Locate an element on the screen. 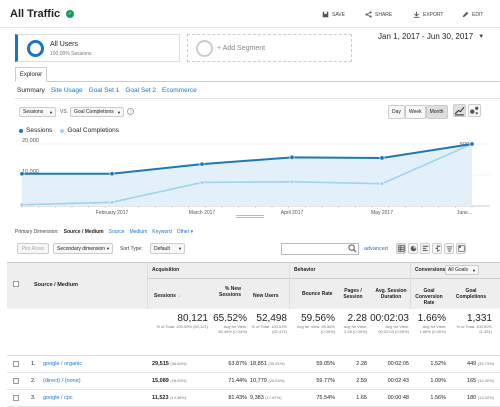  goals-select: All Goals ▼ is located at coordinates (462, 270).